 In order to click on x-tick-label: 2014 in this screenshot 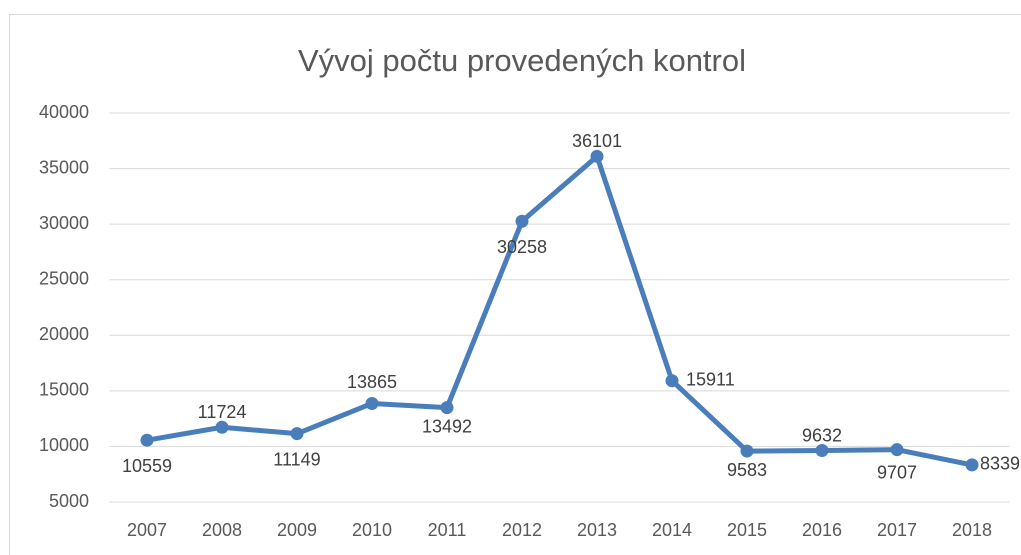, I will do `click(672, 530)`.